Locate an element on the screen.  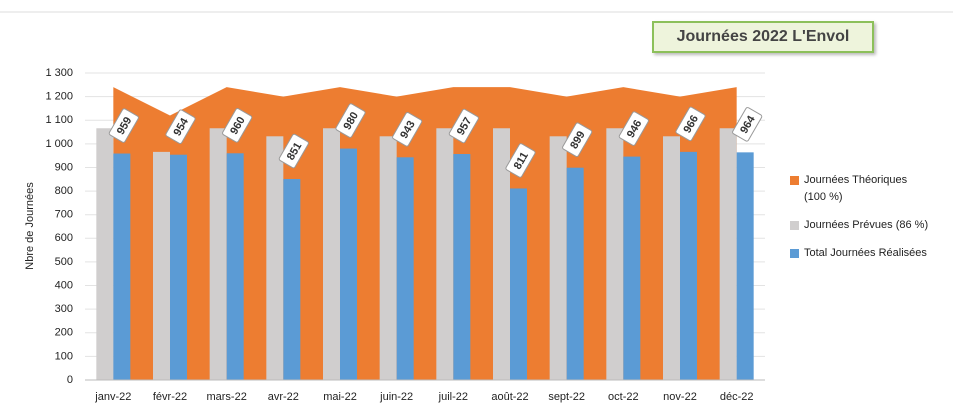
x-tick-label: janv-22 is located at coordinates (112, 397).